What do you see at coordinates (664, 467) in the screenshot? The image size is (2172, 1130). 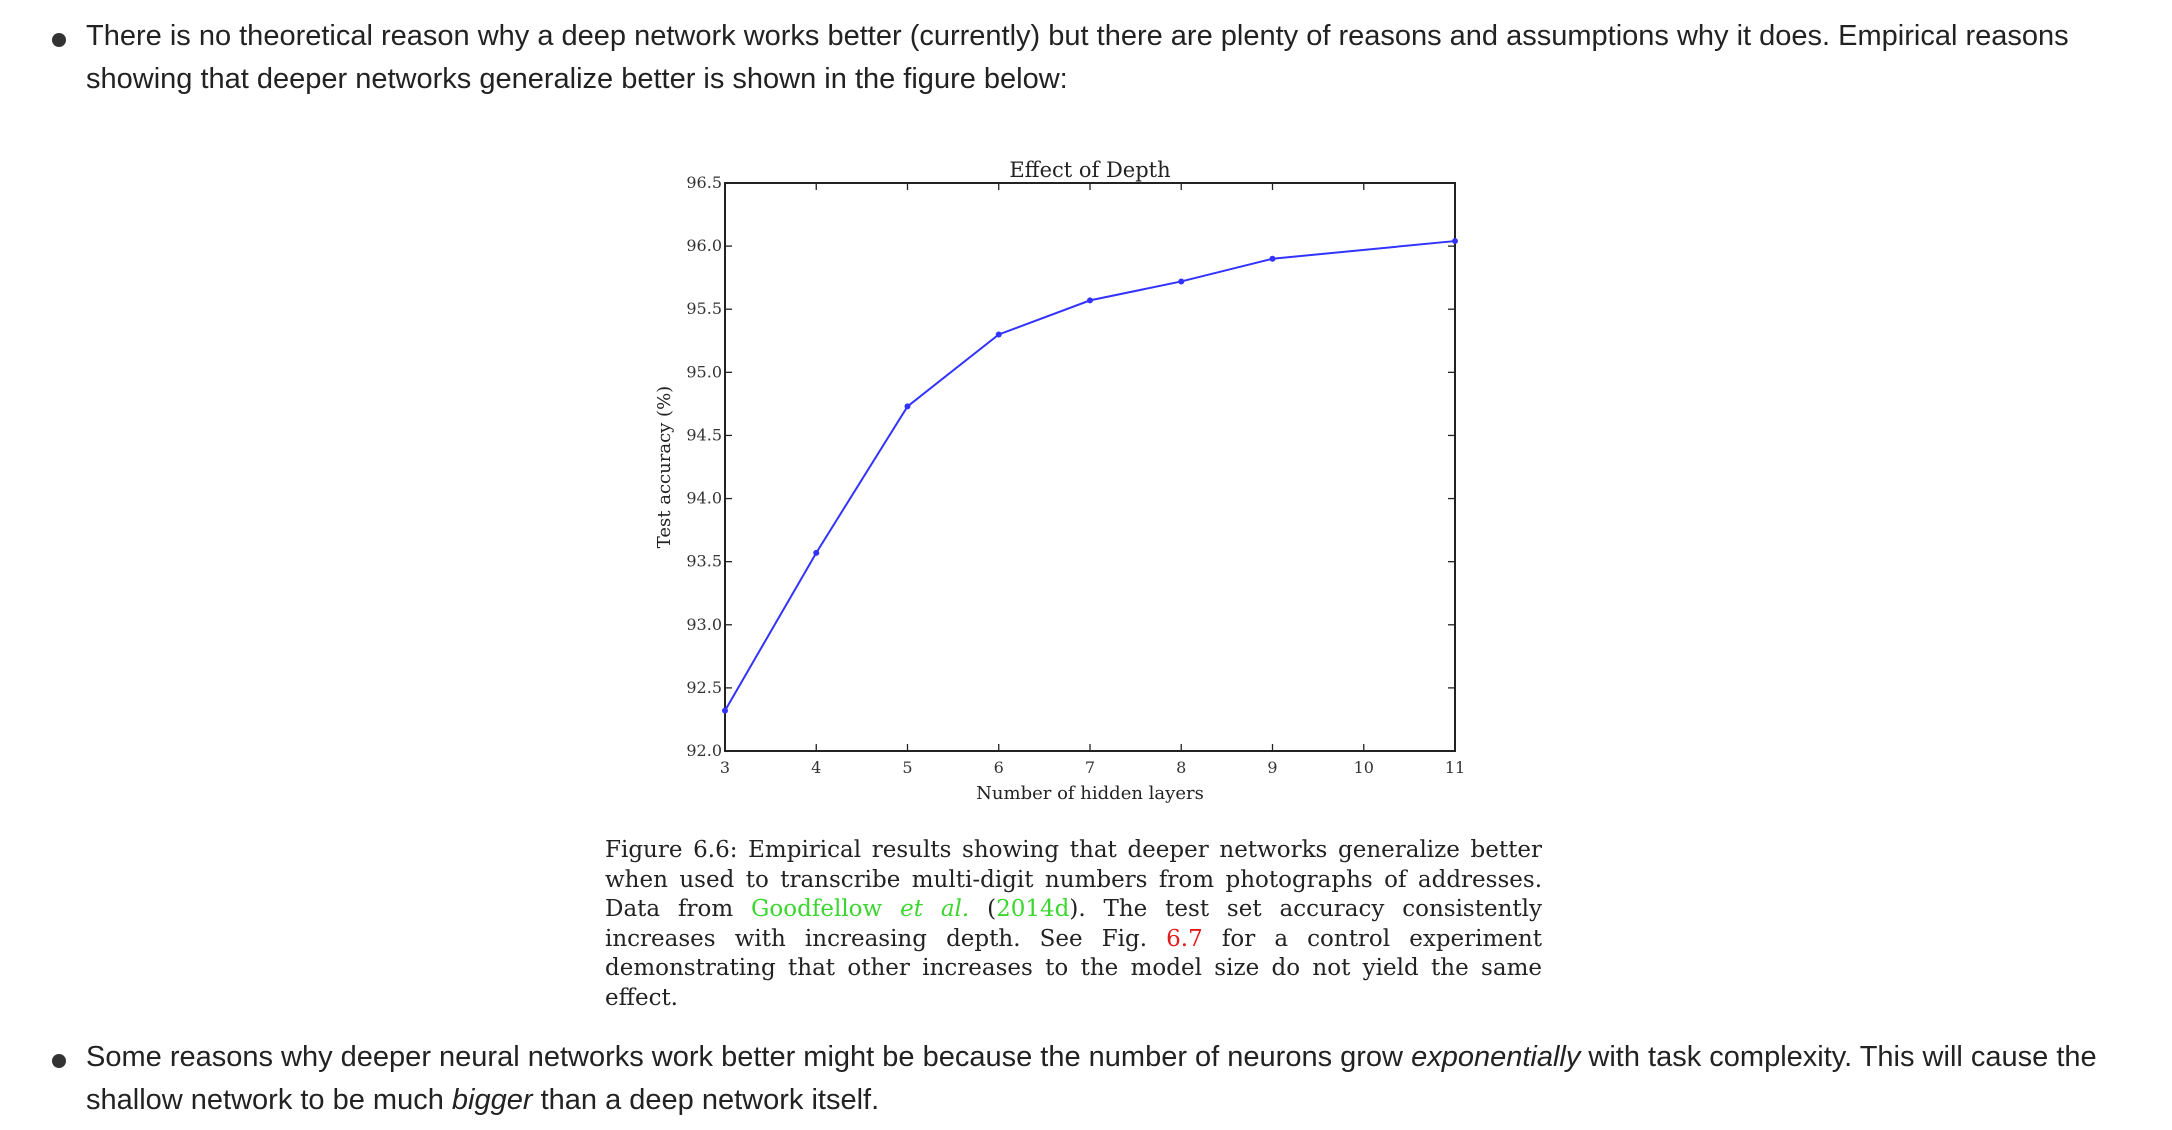 I see `y-axis-label: Test accuracy (%)` at bounding box center [664, 467].